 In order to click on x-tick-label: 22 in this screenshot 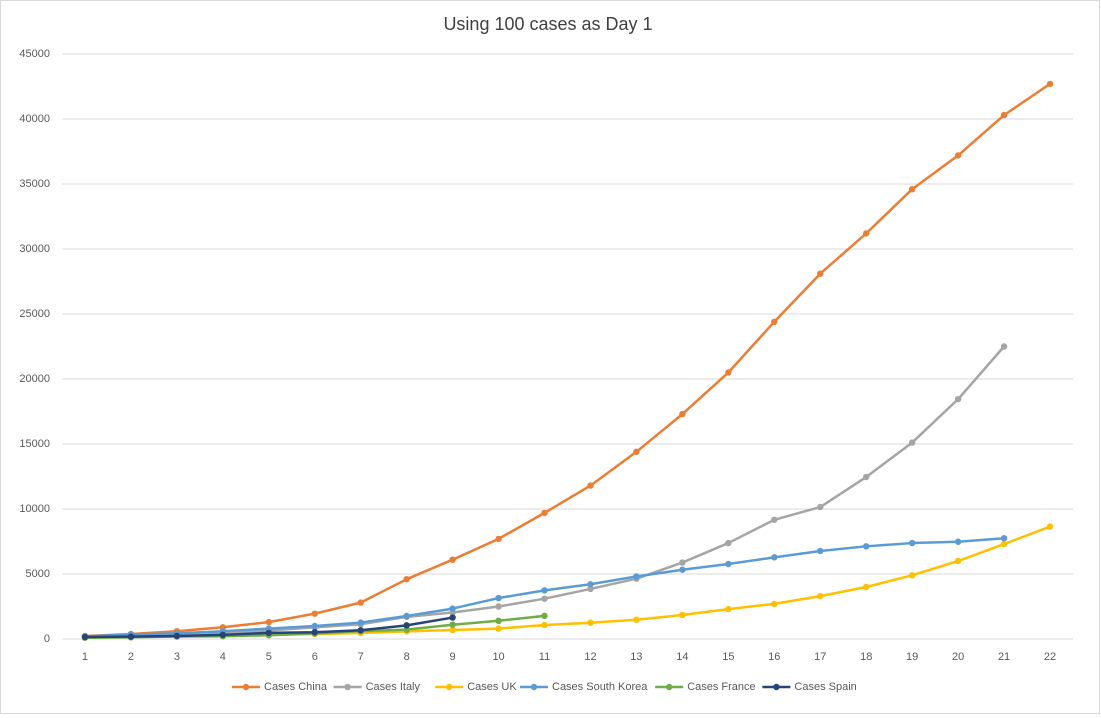, I will do `click(1050, 657)`.